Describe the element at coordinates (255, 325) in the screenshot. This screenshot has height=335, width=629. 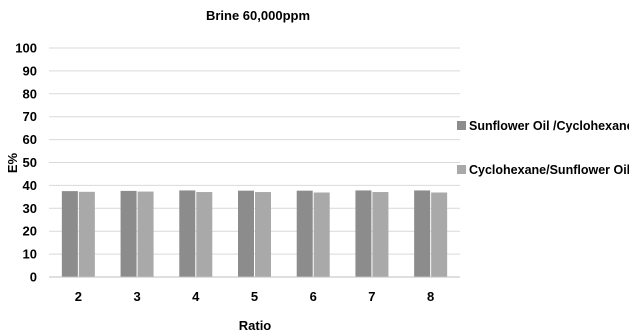
I see `x-axis-label: Ratio` at that location.